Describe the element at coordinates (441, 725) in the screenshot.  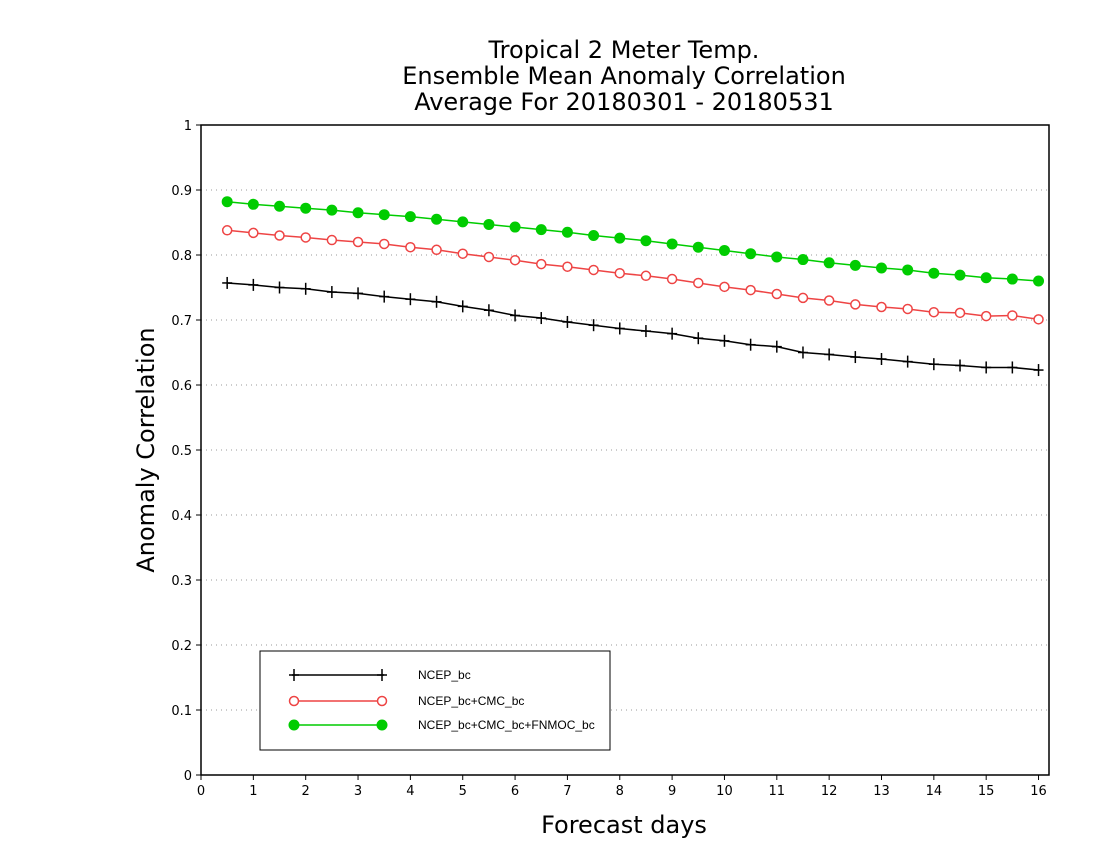
I see `legend-item: NCEP_bc+CMC_bc+FNMOC_bc` at that location.